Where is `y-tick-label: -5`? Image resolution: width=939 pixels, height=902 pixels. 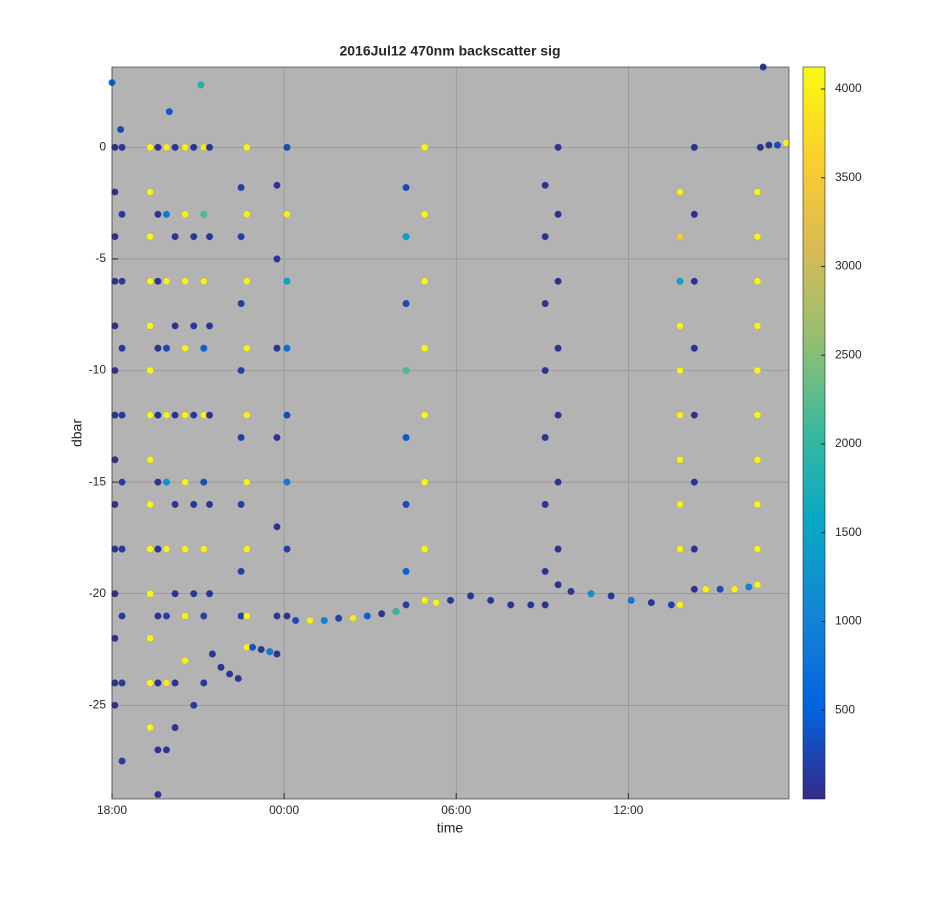
y-tick-label: -5 is located at coordinates (100, 258).